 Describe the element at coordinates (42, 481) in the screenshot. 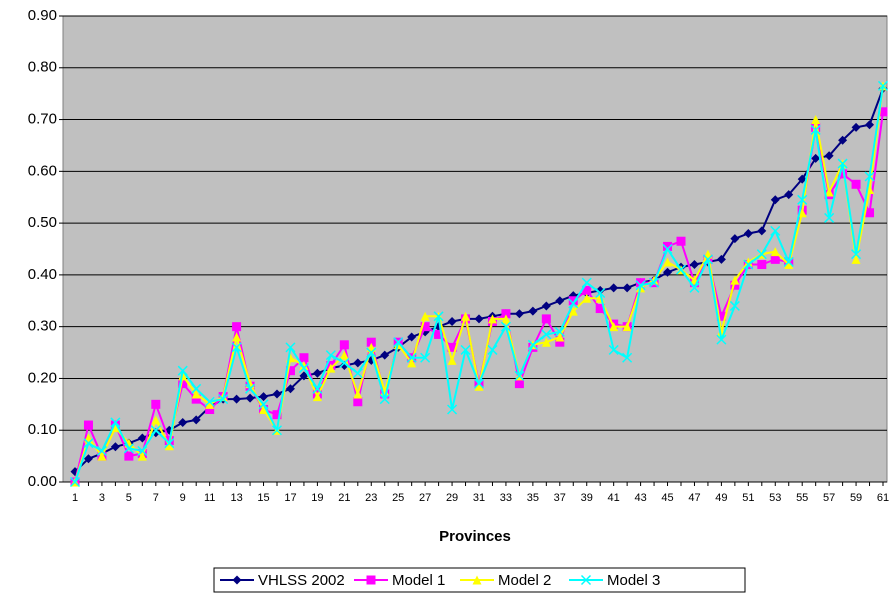

I see `y-tick-label: 0.00` at that location.